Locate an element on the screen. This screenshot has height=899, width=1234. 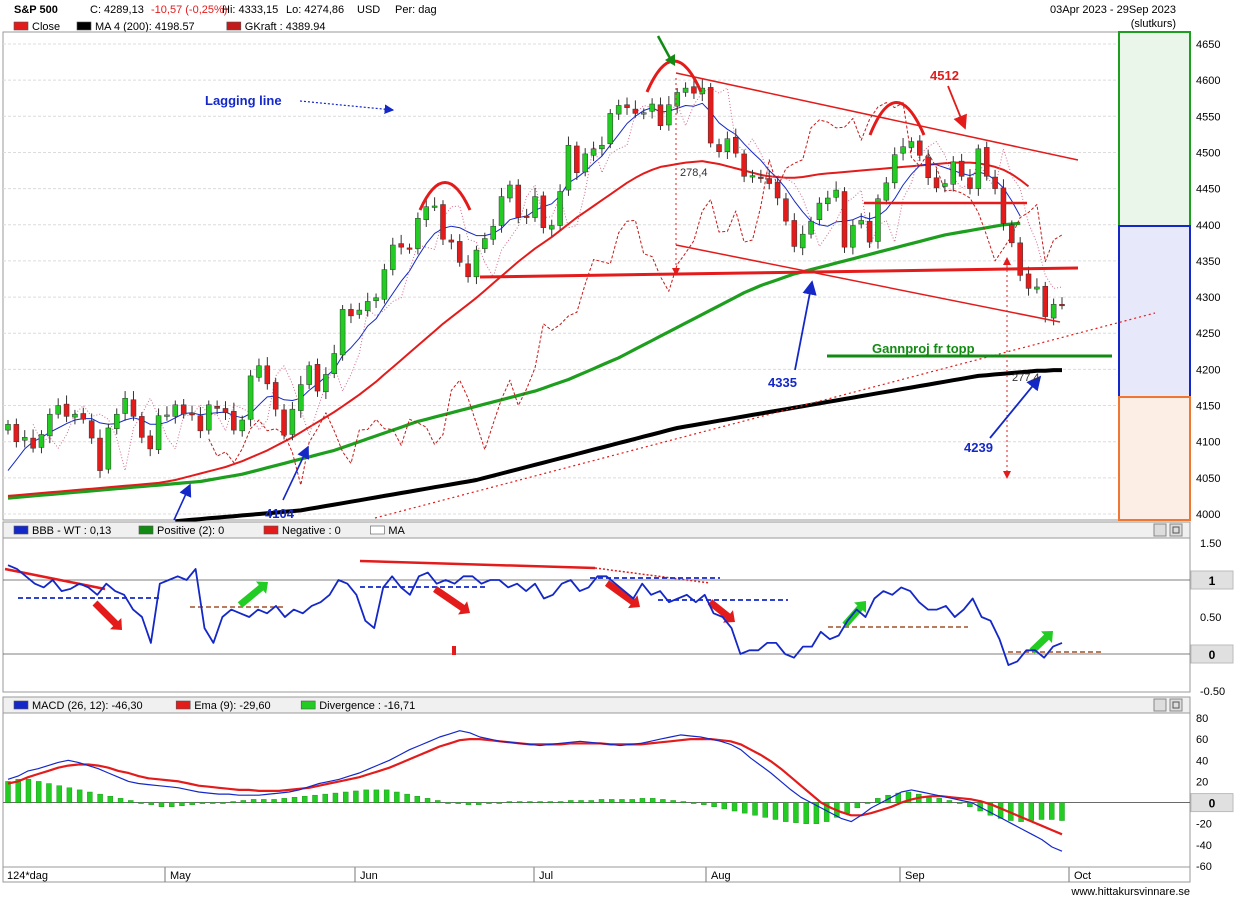
period: Per: dag is located at coordinates (416, 10).